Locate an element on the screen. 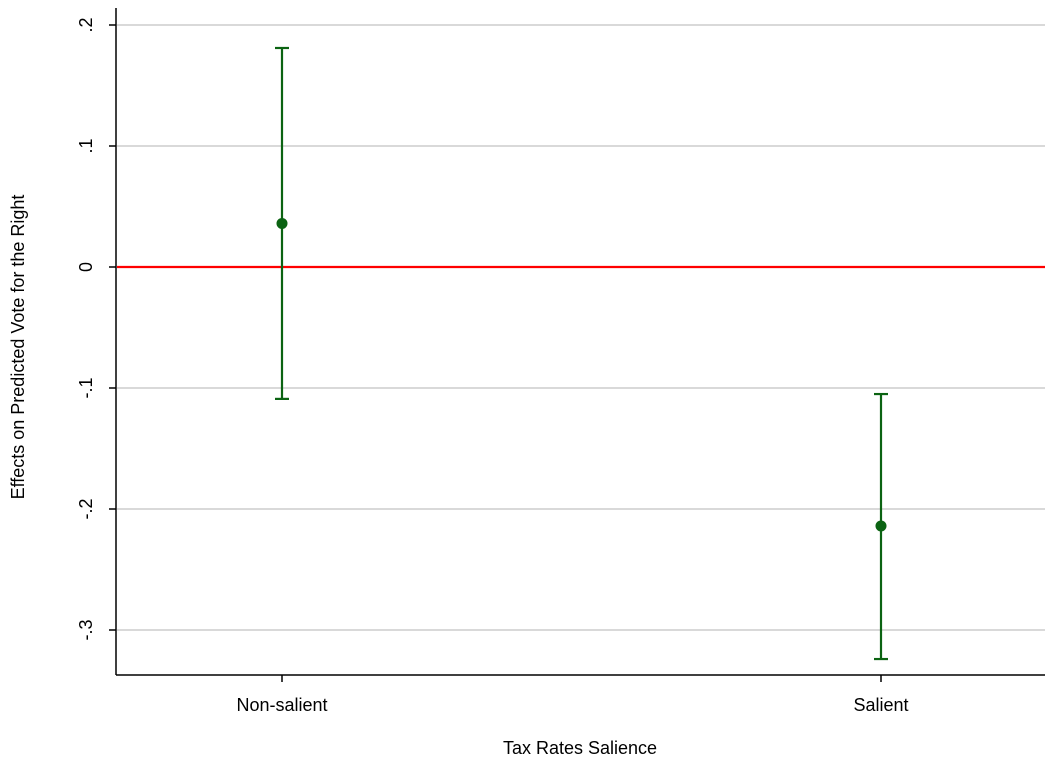 This screenshot has width=1045, height=760. y-tick-label: -.1 is located at coordinates (86, 387).